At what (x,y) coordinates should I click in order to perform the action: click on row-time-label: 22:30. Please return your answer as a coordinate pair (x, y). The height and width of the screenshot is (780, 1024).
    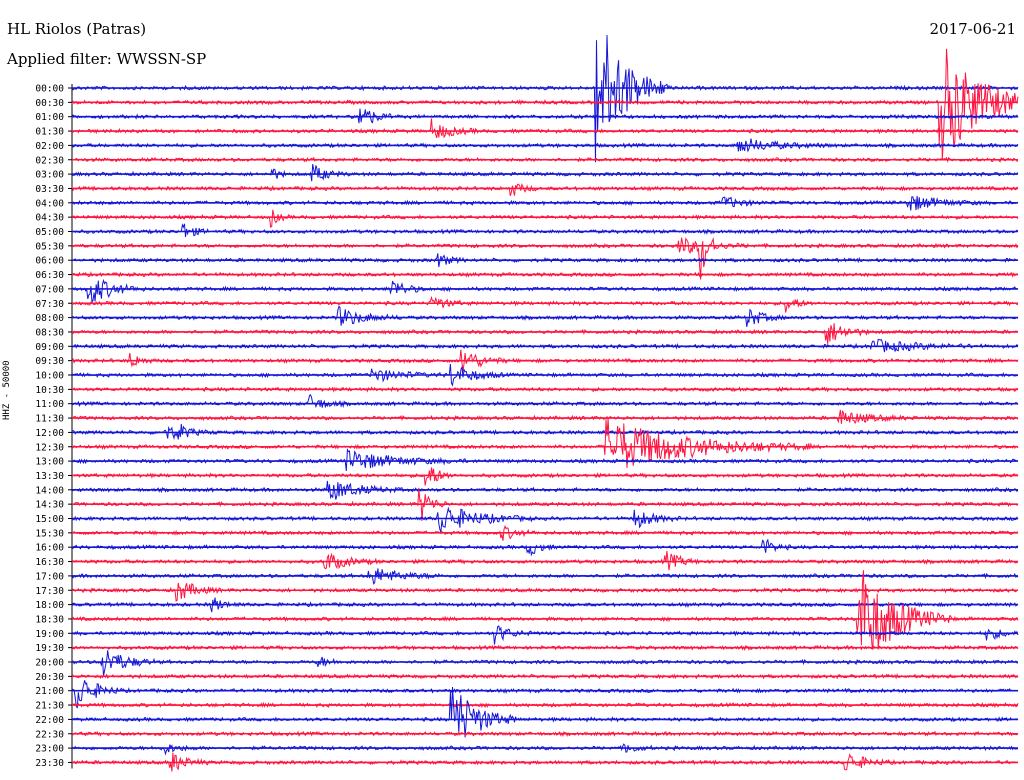
    Looking at the image, I should click on (49, 734).